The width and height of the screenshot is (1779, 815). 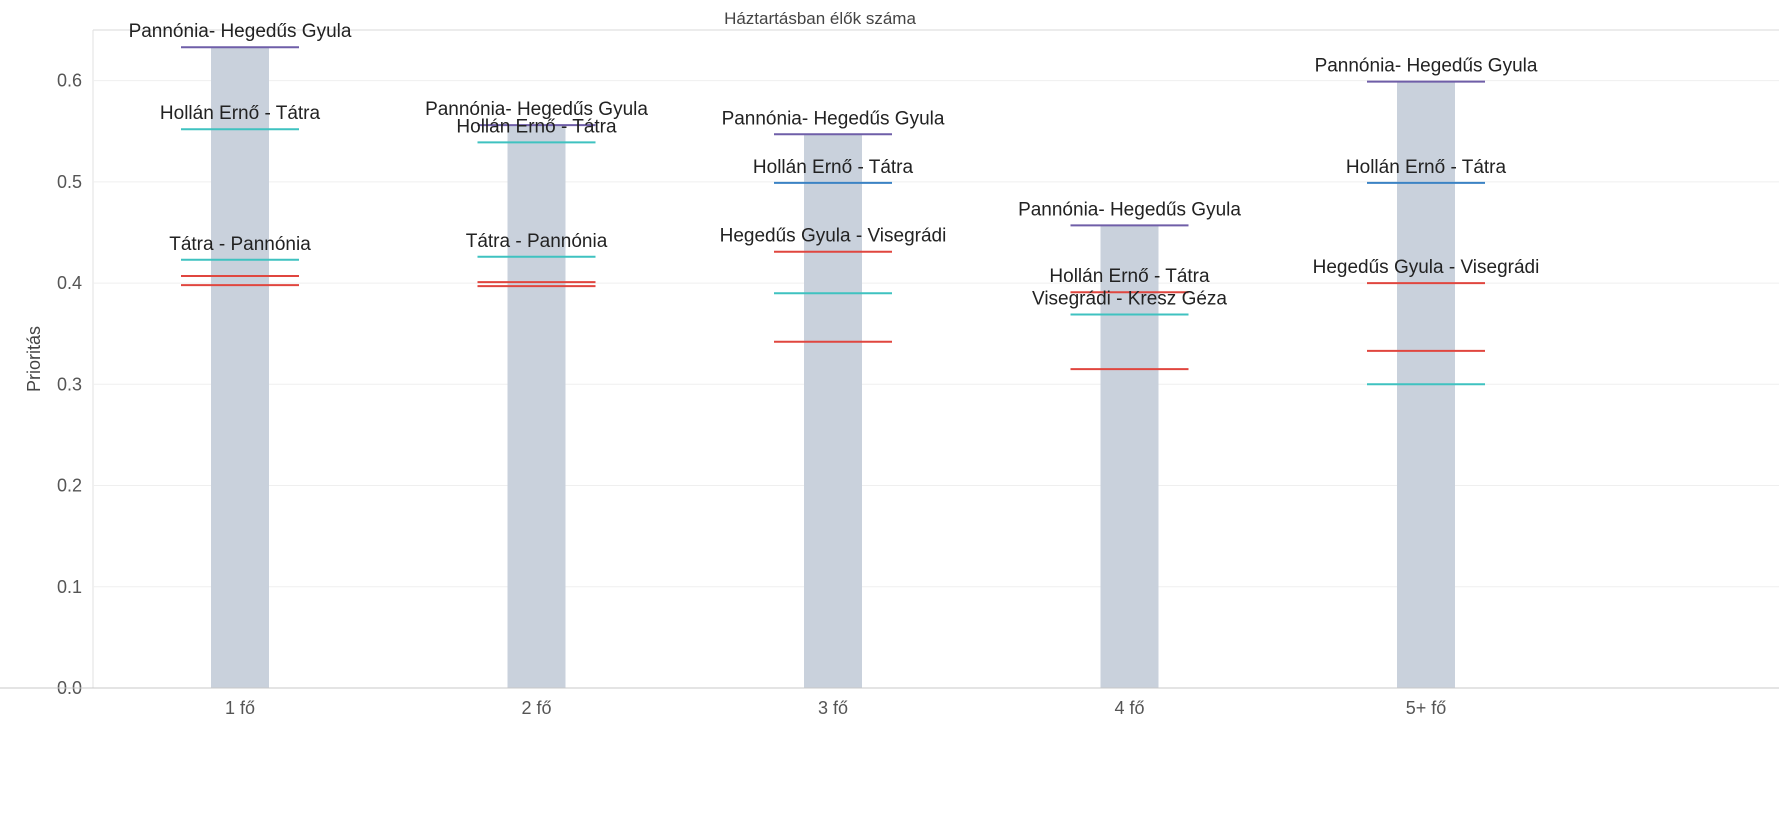 What do you see at coordinates (69, 81) in the screenshot?
I see `y-tick-label: 0.6` at bounding box center [69, 81].